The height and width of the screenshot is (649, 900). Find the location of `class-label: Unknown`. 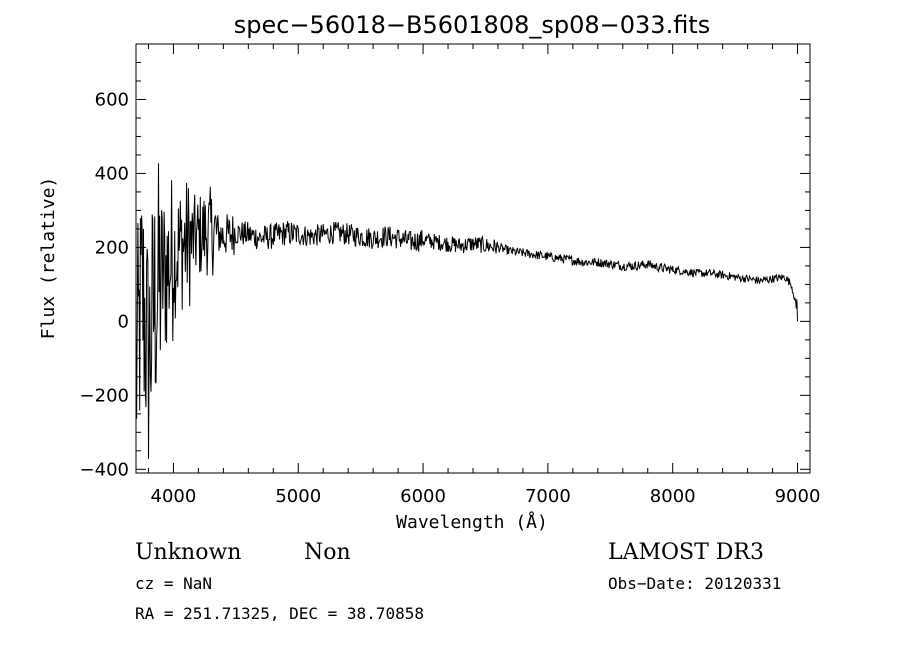

class-label: Unknown is located at coordinates (188, 552).